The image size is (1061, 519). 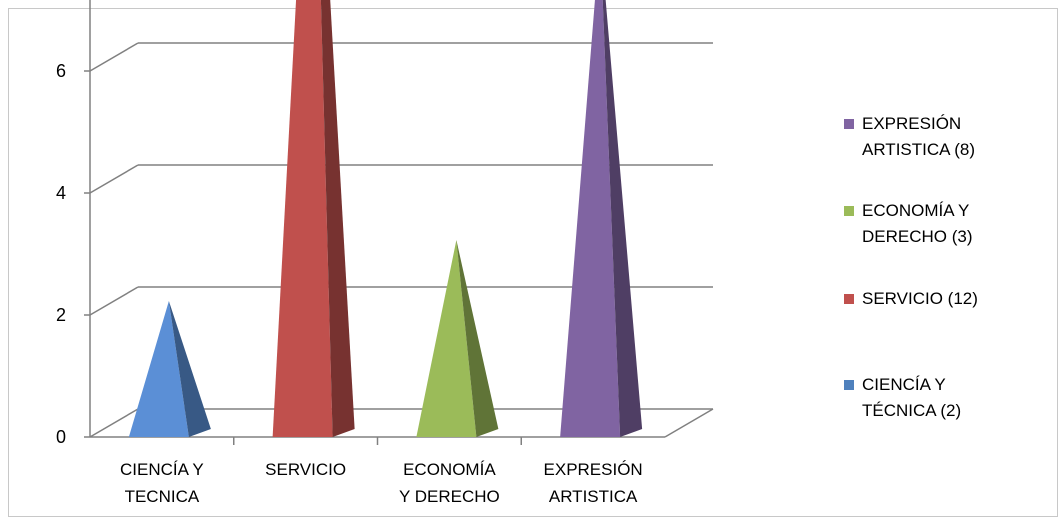 I want to click on y-tick-label: 0, so click(x=61, y=437).